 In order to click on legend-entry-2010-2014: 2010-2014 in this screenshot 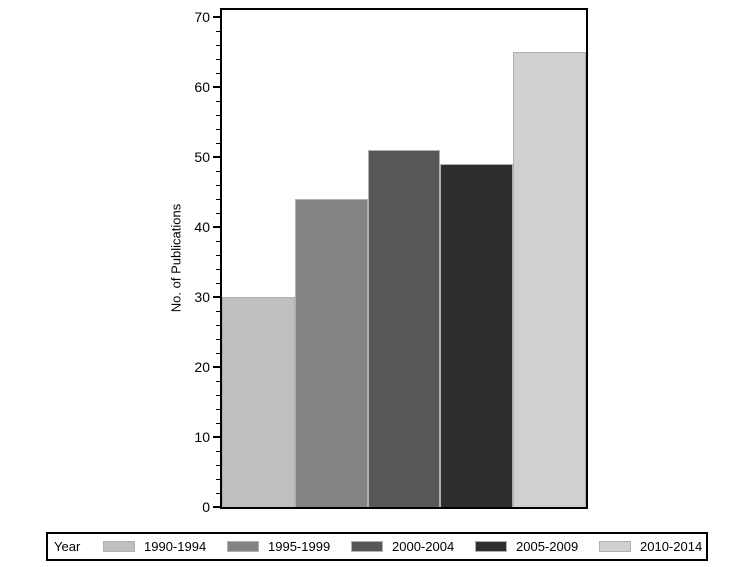, I will do `click(652, 546)`.